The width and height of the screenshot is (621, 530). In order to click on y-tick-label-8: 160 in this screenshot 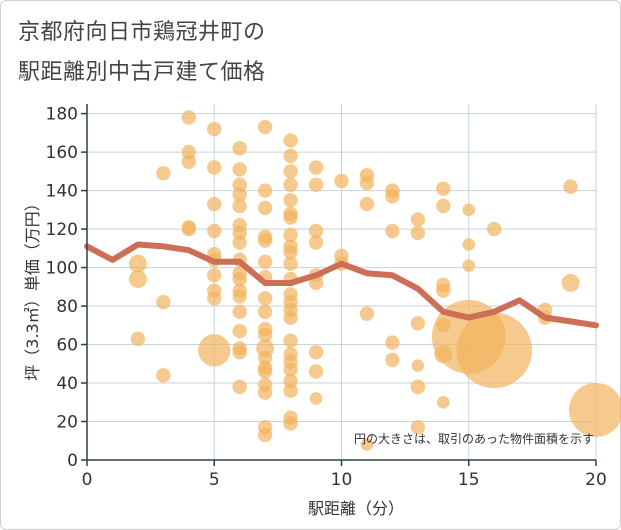, I will do `click(62, 153)`.